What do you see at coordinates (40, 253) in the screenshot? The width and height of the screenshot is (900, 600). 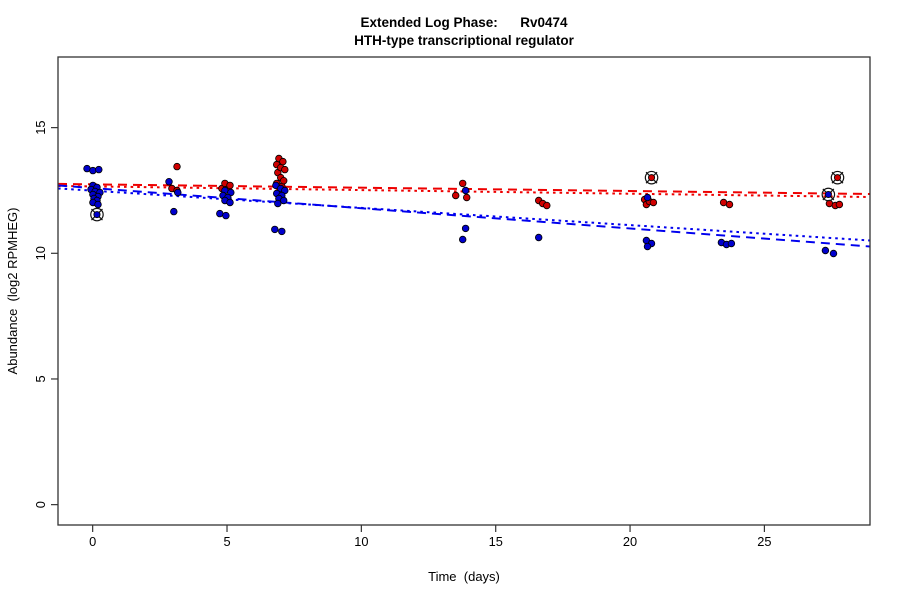 I see `y-axis-tick-label: 10` at bounding box center [40, 253].